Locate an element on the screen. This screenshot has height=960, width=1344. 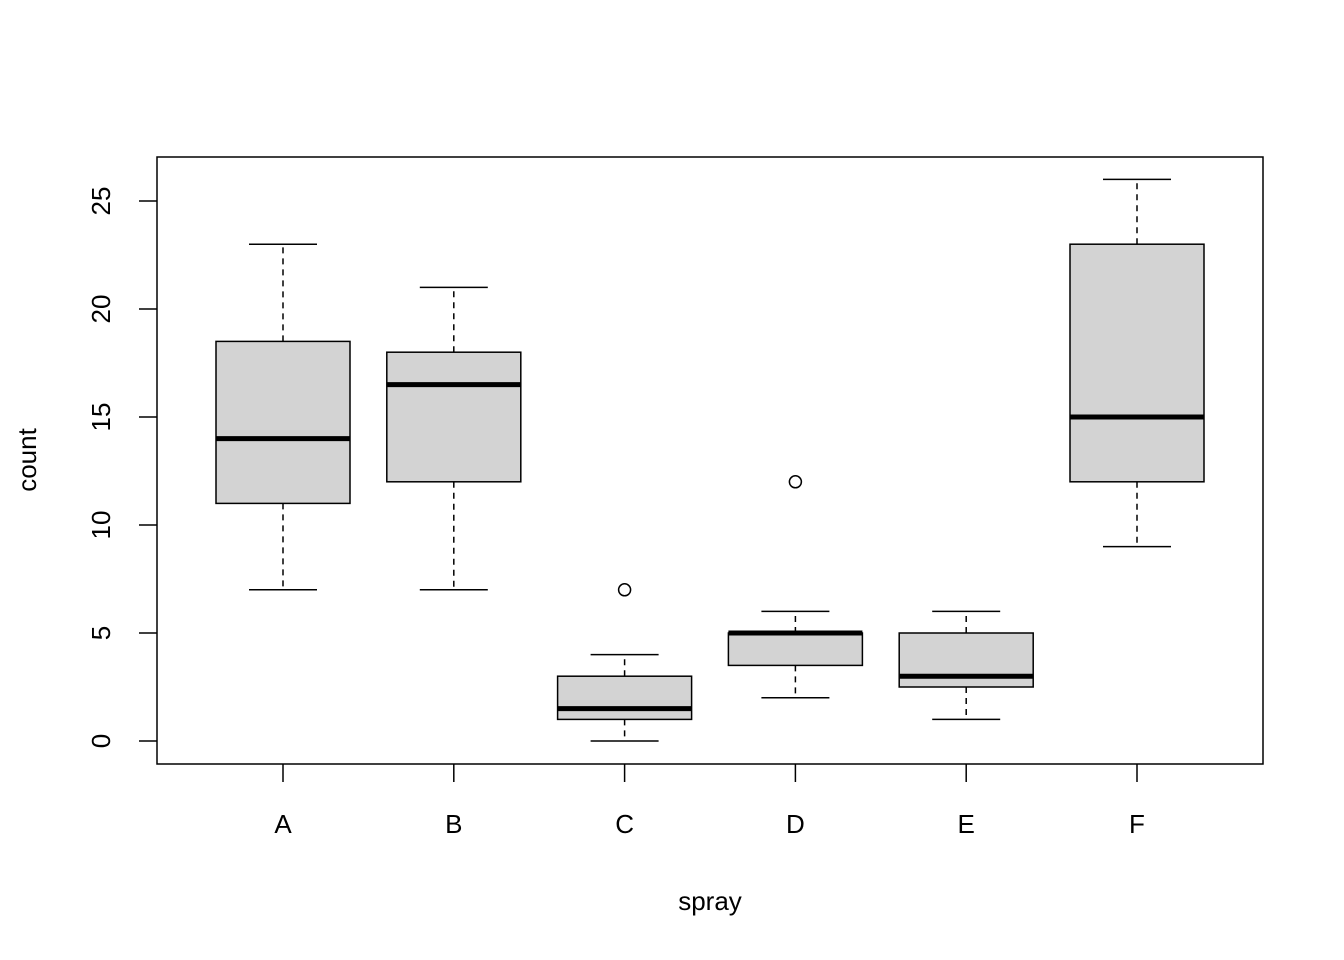
box-E is located at coordinates (966, 665).